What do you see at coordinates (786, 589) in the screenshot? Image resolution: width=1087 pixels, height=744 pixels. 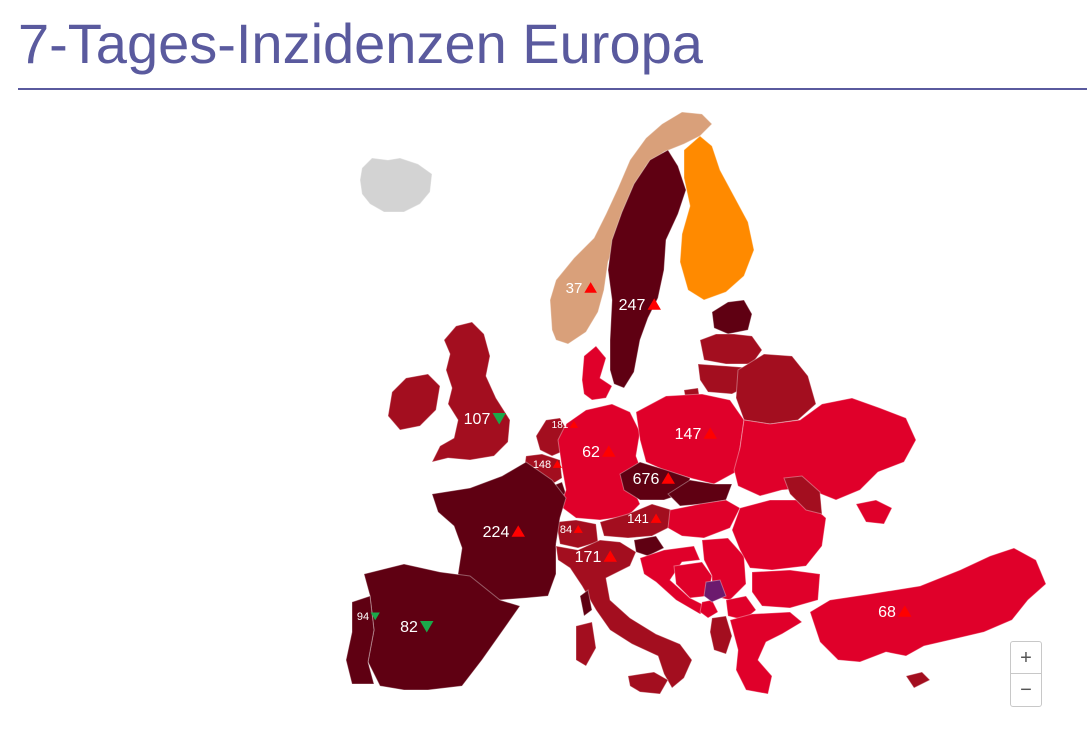 I see `country-bulgaria` at bounding box center [786, 589].